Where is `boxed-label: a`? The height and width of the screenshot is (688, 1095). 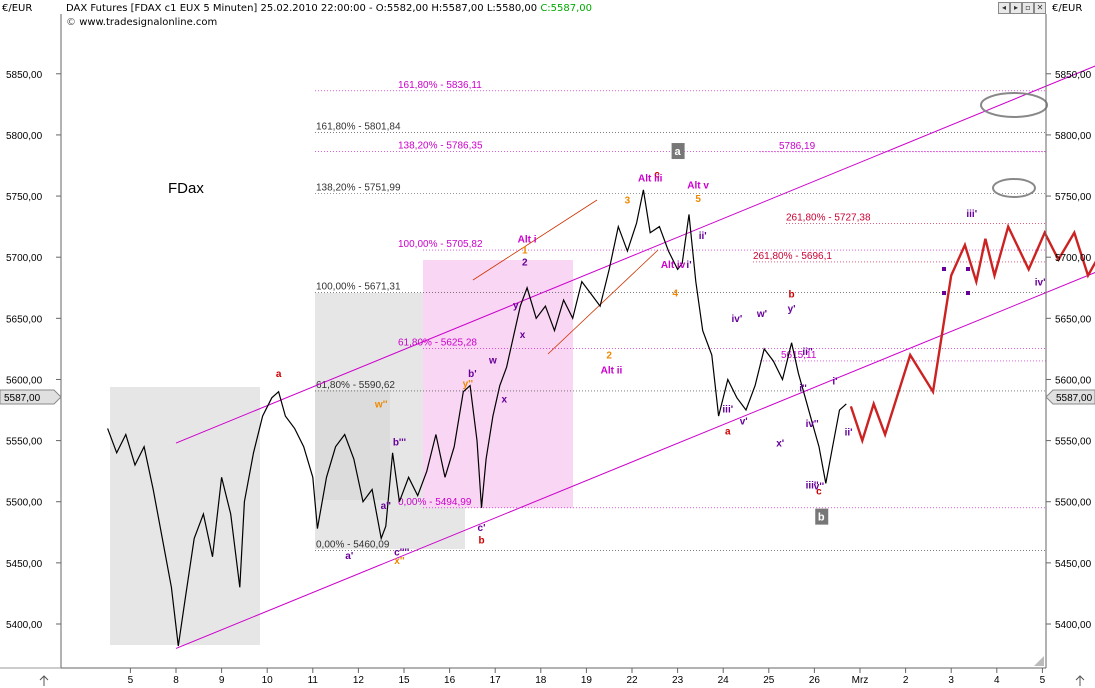 boxed-label: a is located at coordinates (678, 152).